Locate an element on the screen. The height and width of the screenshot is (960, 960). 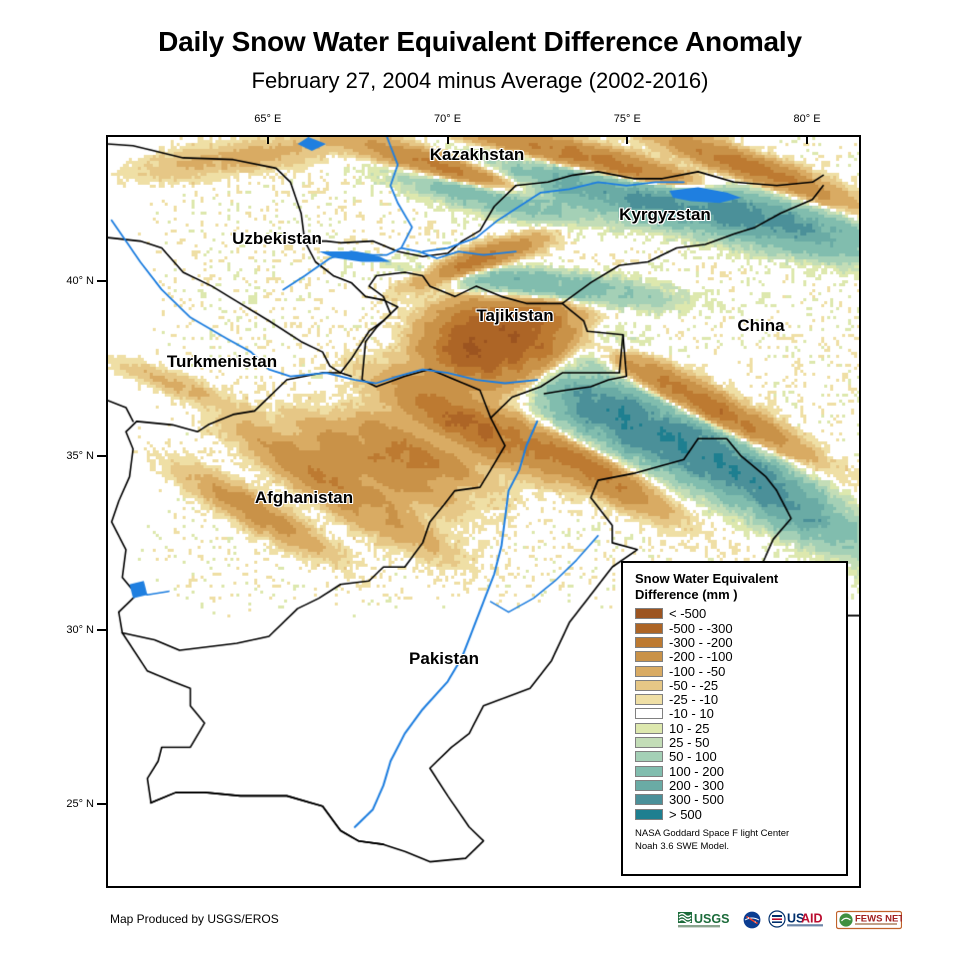
lon-tick-label: 75° E is located at coordinates (627, 119).